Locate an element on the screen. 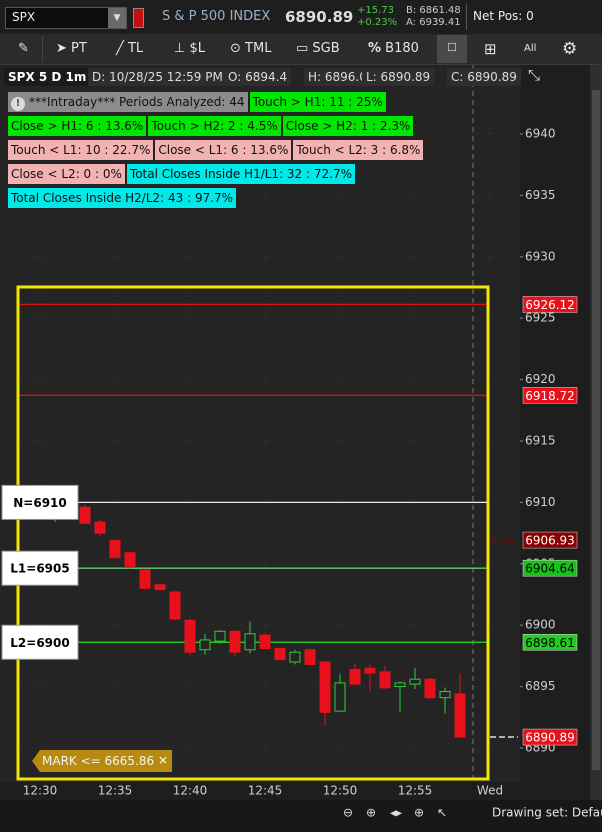  single-layout: ☐ is located at coordinates (452, 49).